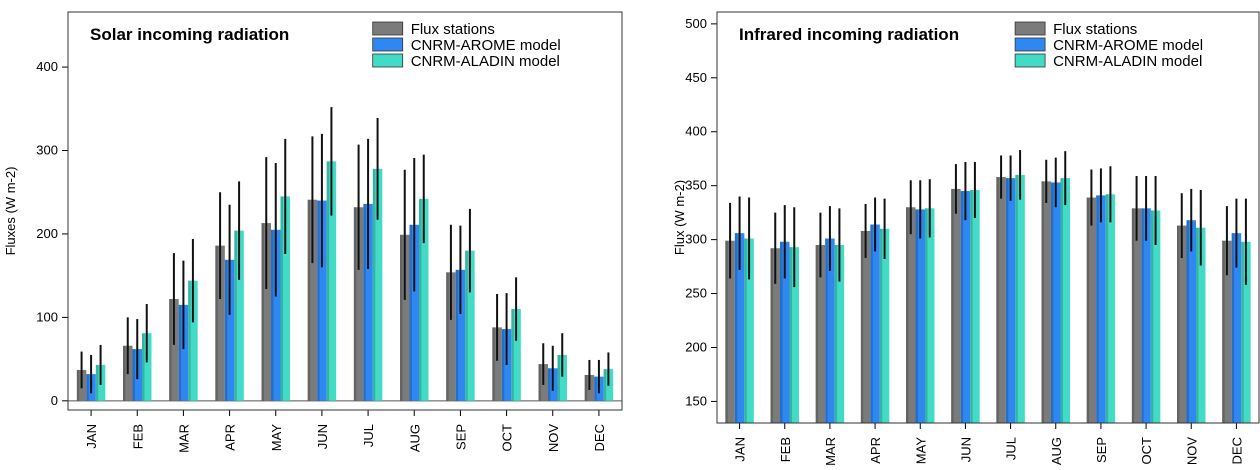 This screenshot has width=1260, height=470. I want to click on y-tick-label: 150, so click(696, 400).